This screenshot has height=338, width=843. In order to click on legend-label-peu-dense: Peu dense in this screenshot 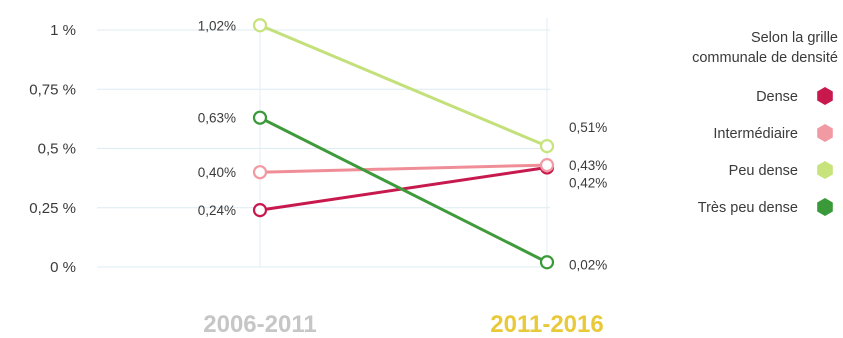, I will do `click(763, 171)`.